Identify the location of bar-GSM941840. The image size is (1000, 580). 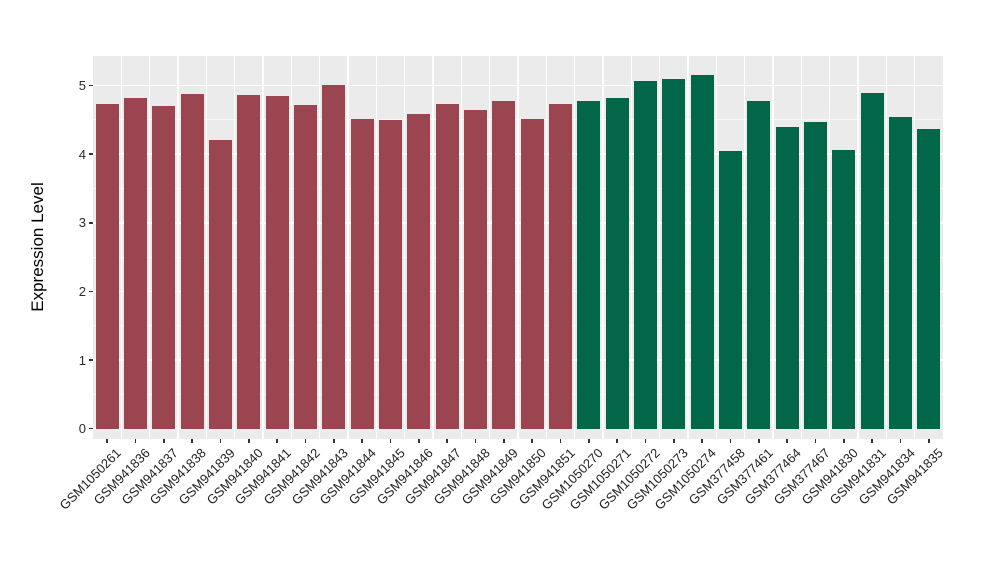
(249, 262).